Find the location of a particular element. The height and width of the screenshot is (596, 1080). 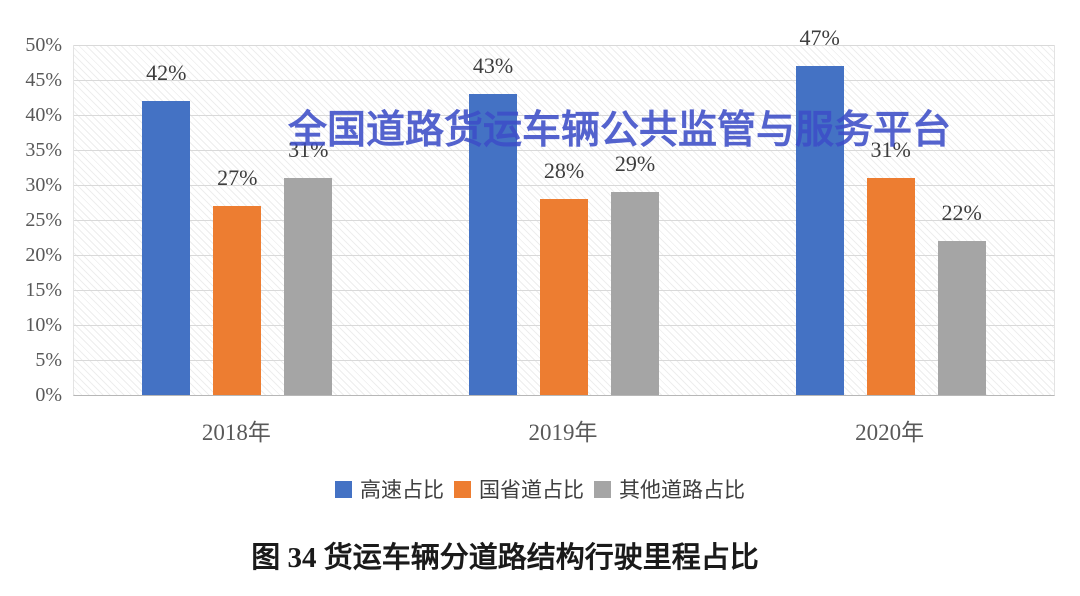

bar-2020年-高速占比 is located at coordinates (819, 230).